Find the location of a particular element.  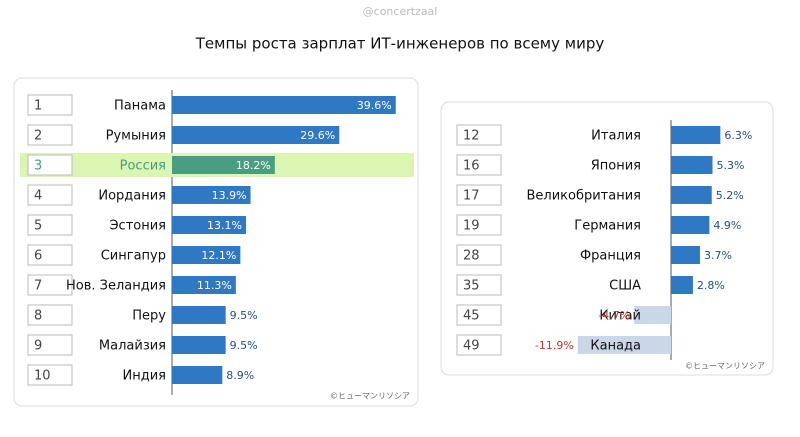

value-label: 13.9% is located at coordinates (229, 195).